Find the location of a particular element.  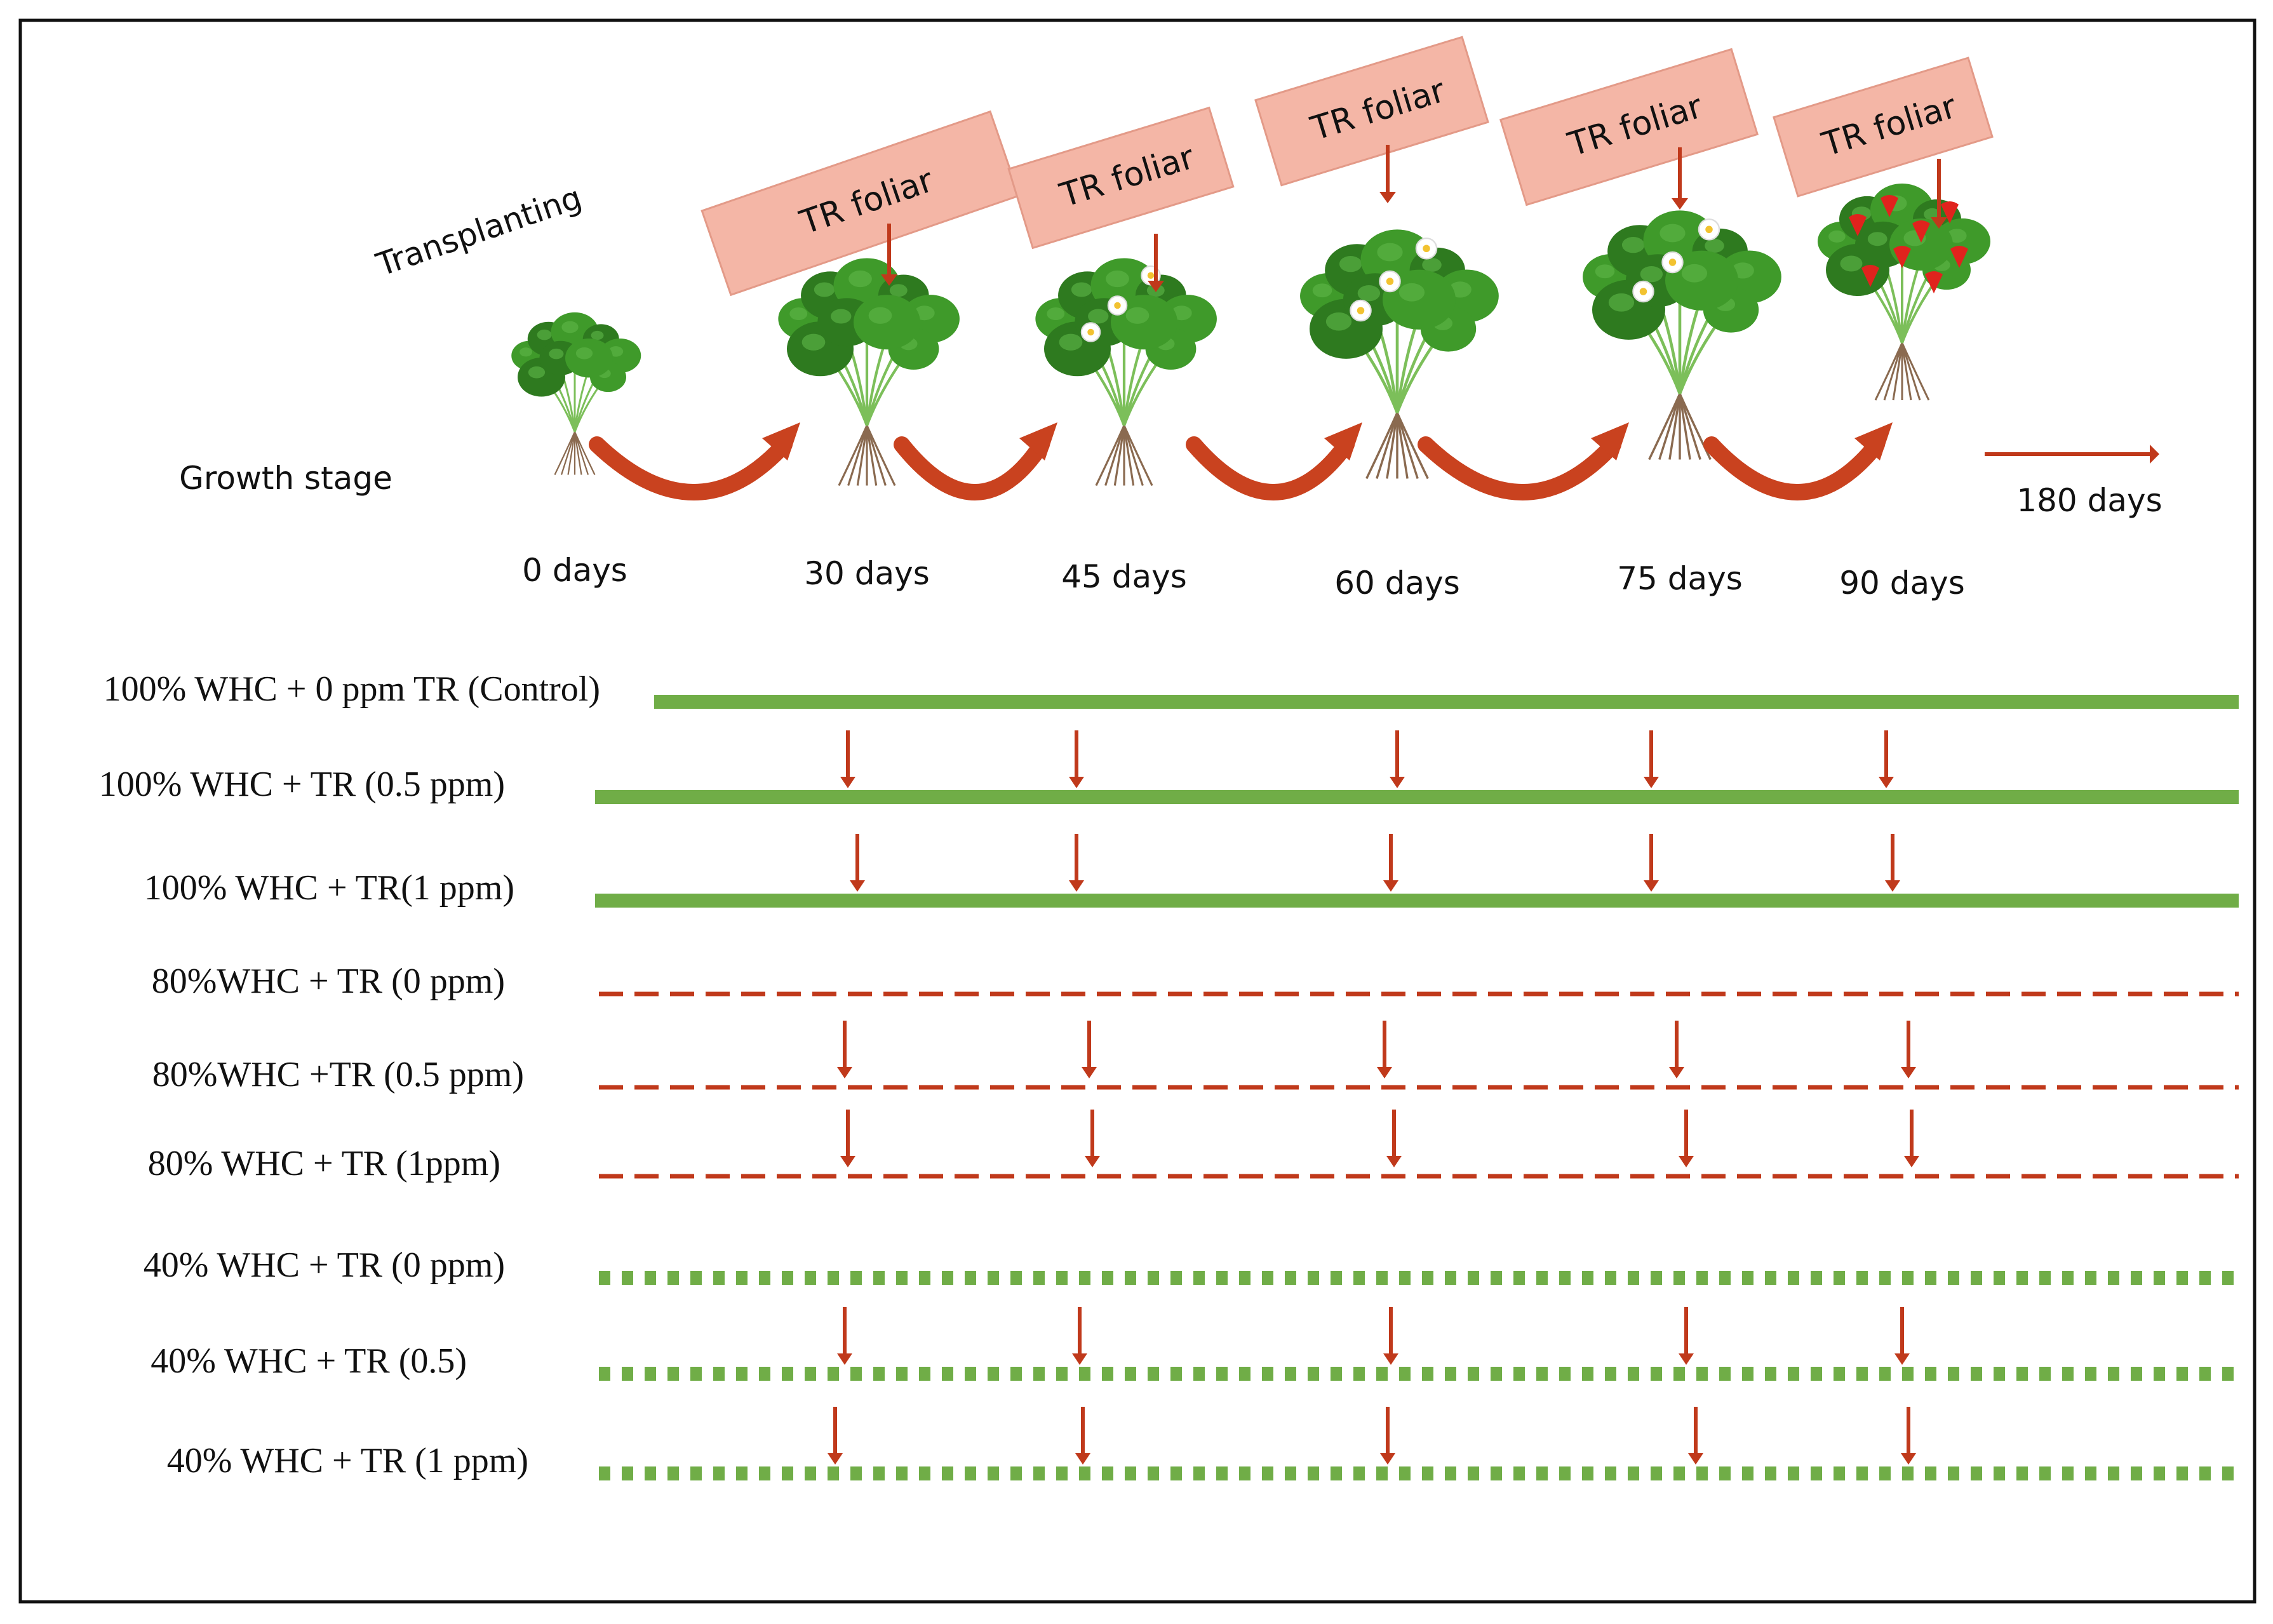

treatment-label: 40% WHC + TR (1 ppm) is located at coordinates (347, 1460).